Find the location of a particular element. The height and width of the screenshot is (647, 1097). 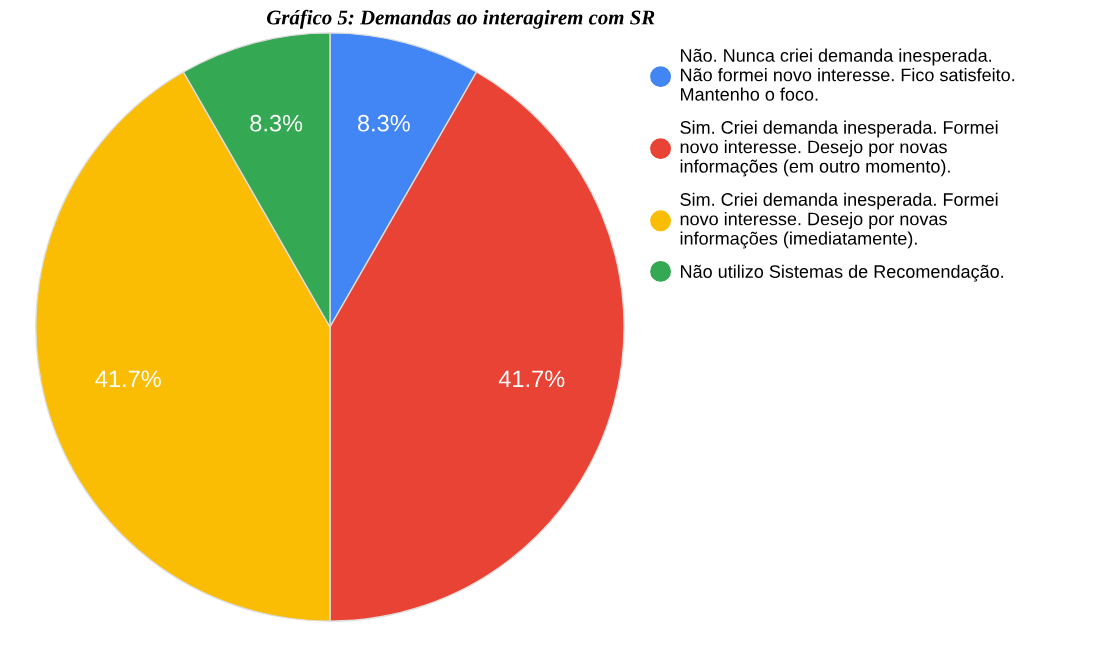

legend-label: Não. Nunca criei demanda inesperada. Não formei novo interesse. Fico satisfeito. Mantenho o foco. is located at coordinates (848, 74).